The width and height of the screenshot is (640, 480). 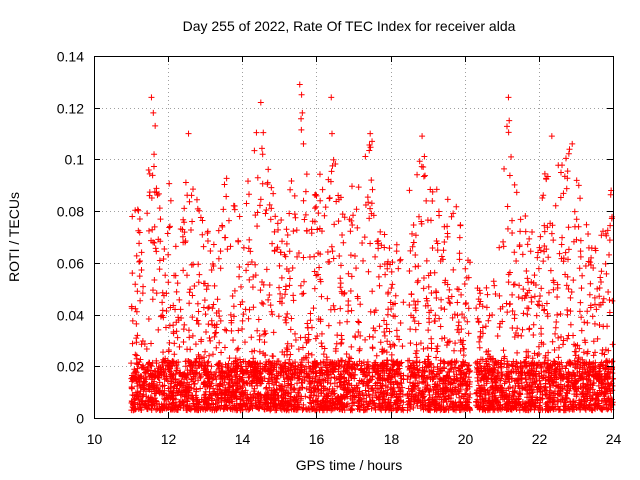 I want to click on x-tick-label: 16, so click(x=317, y=439).